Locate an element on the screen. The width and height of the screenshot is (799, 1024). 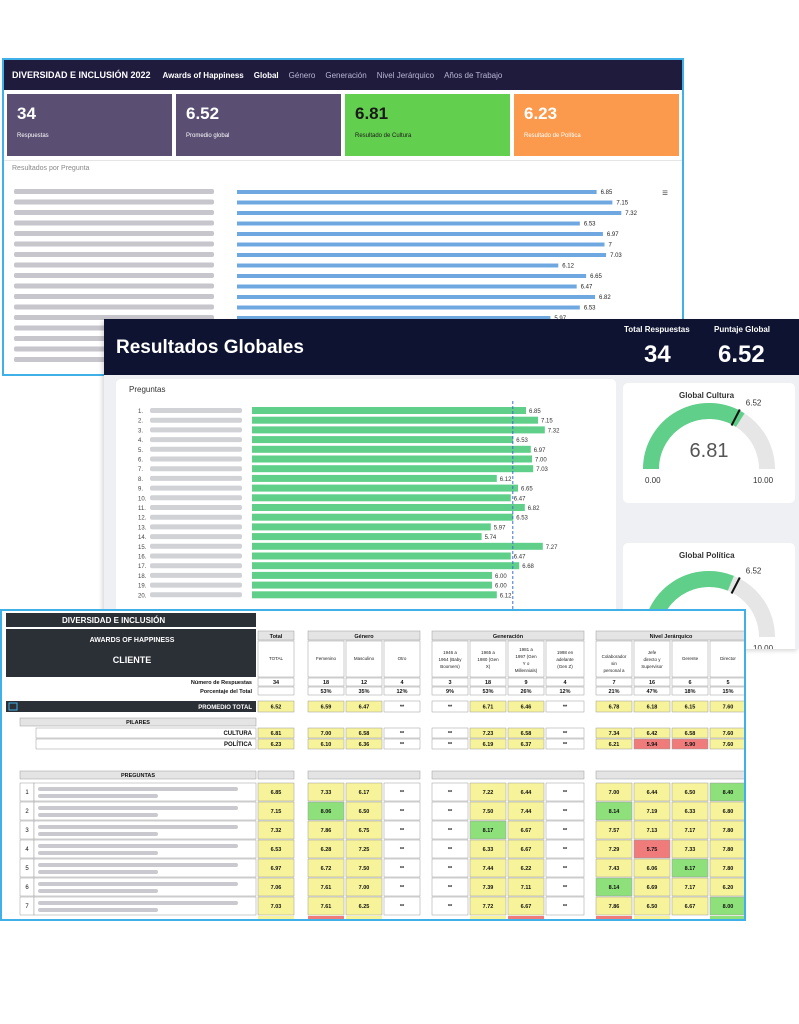
table-cell-value: 6.46 is located at coordinates (526, 708).